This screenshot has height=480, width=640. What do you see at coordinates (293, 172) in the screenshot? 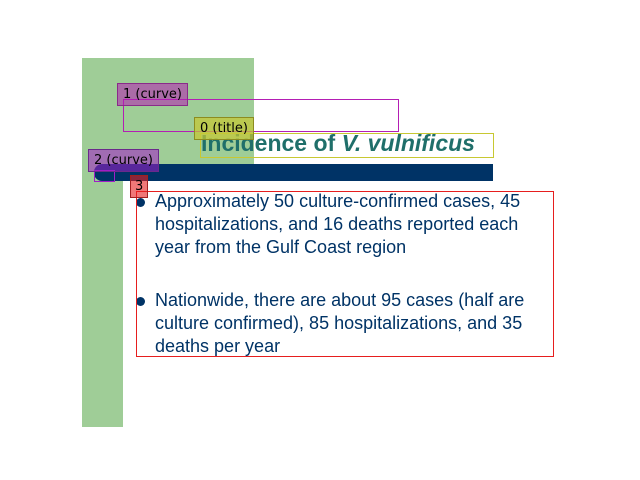
I see `slide-navy-divider` at bounding box center [293, 172].